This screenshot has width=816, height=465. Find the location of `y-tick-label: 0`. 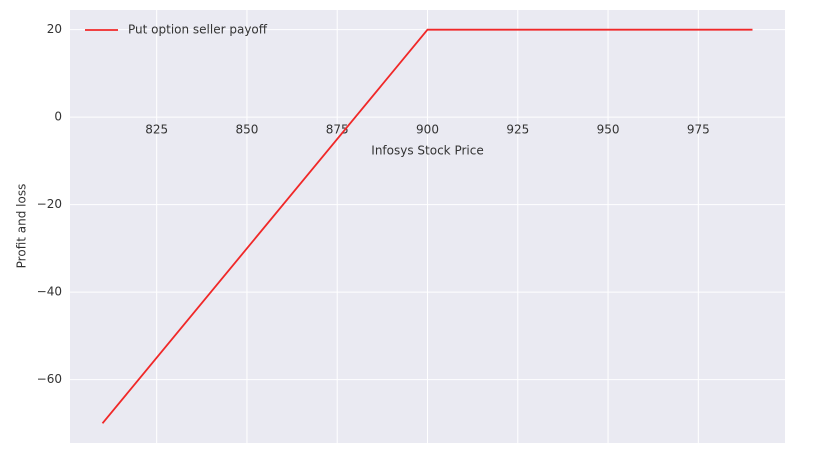

y-tick-label: 0 is located at coordinates (58, 117).